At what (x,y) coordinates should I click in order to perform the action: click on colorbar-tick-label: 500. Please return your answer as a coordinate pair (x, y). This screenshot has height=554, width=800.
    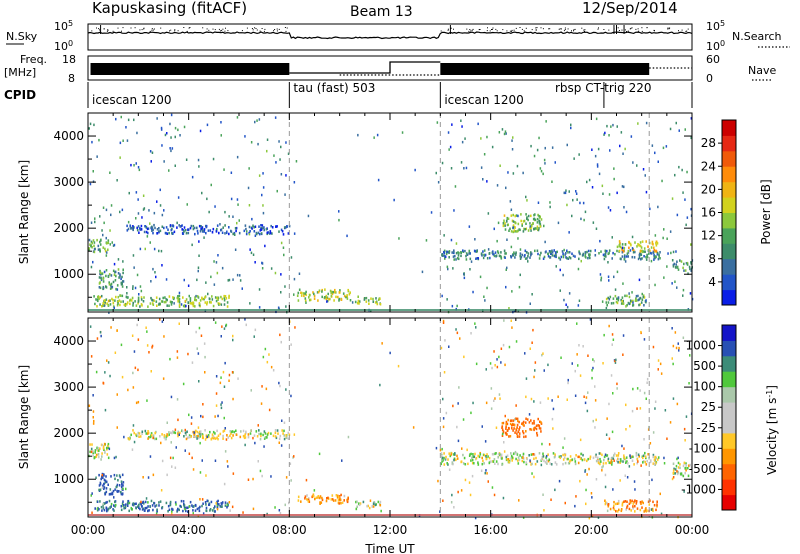
    Looking at the image, I should click on (704, 366).